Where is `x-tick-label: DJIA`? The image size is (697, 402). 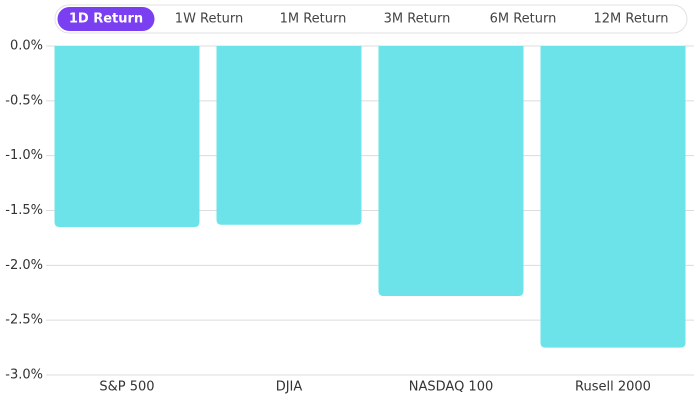
x-tick-label: DJIA is located at coordinates (289, 387).